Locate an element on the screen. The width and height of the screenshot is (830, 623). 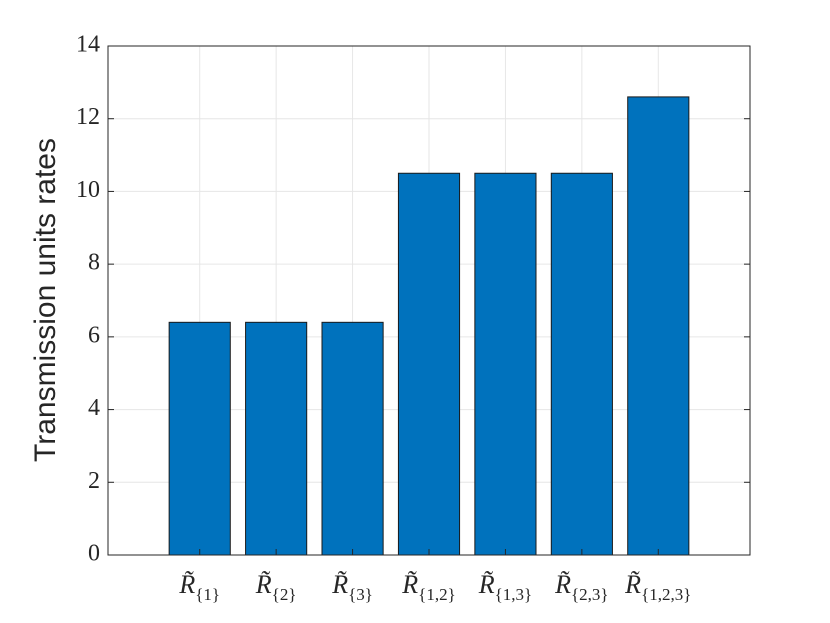
x-tick-label: R̃{2} is located at coordinates (276, 587).